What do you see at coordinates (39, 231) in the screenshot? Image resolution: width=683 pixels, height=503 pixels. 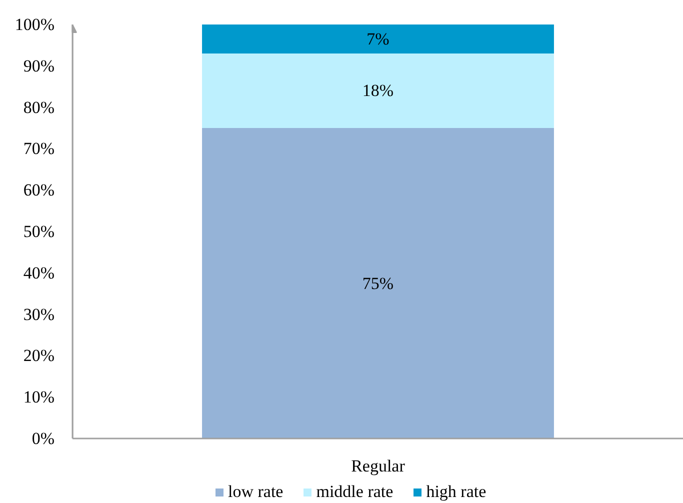 I see `y-tick-label: 50%` at bounding box center [39, 231].